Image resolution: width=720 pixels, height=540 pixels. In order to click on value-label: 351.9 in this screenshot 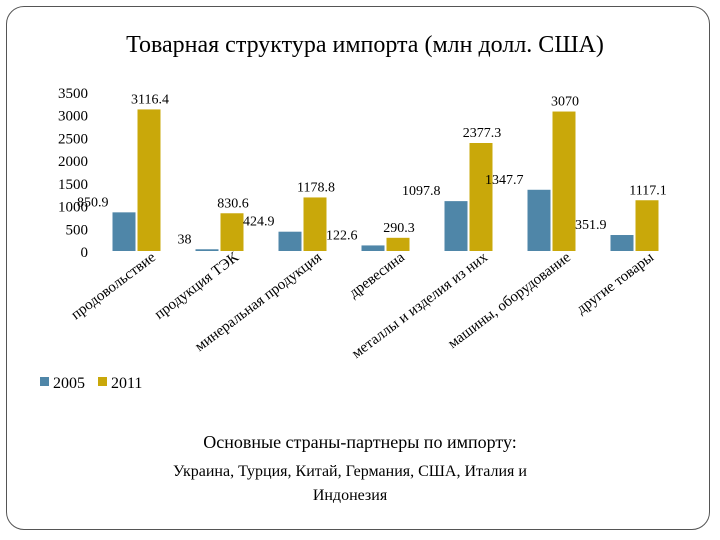, I will do `click(591, 225)`.